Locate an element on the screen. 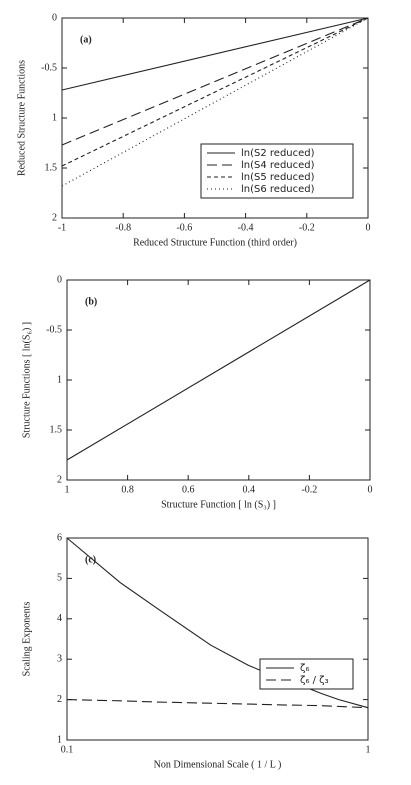  legend-label: ln(S4 reduced) is located at coordinates (278, 165).